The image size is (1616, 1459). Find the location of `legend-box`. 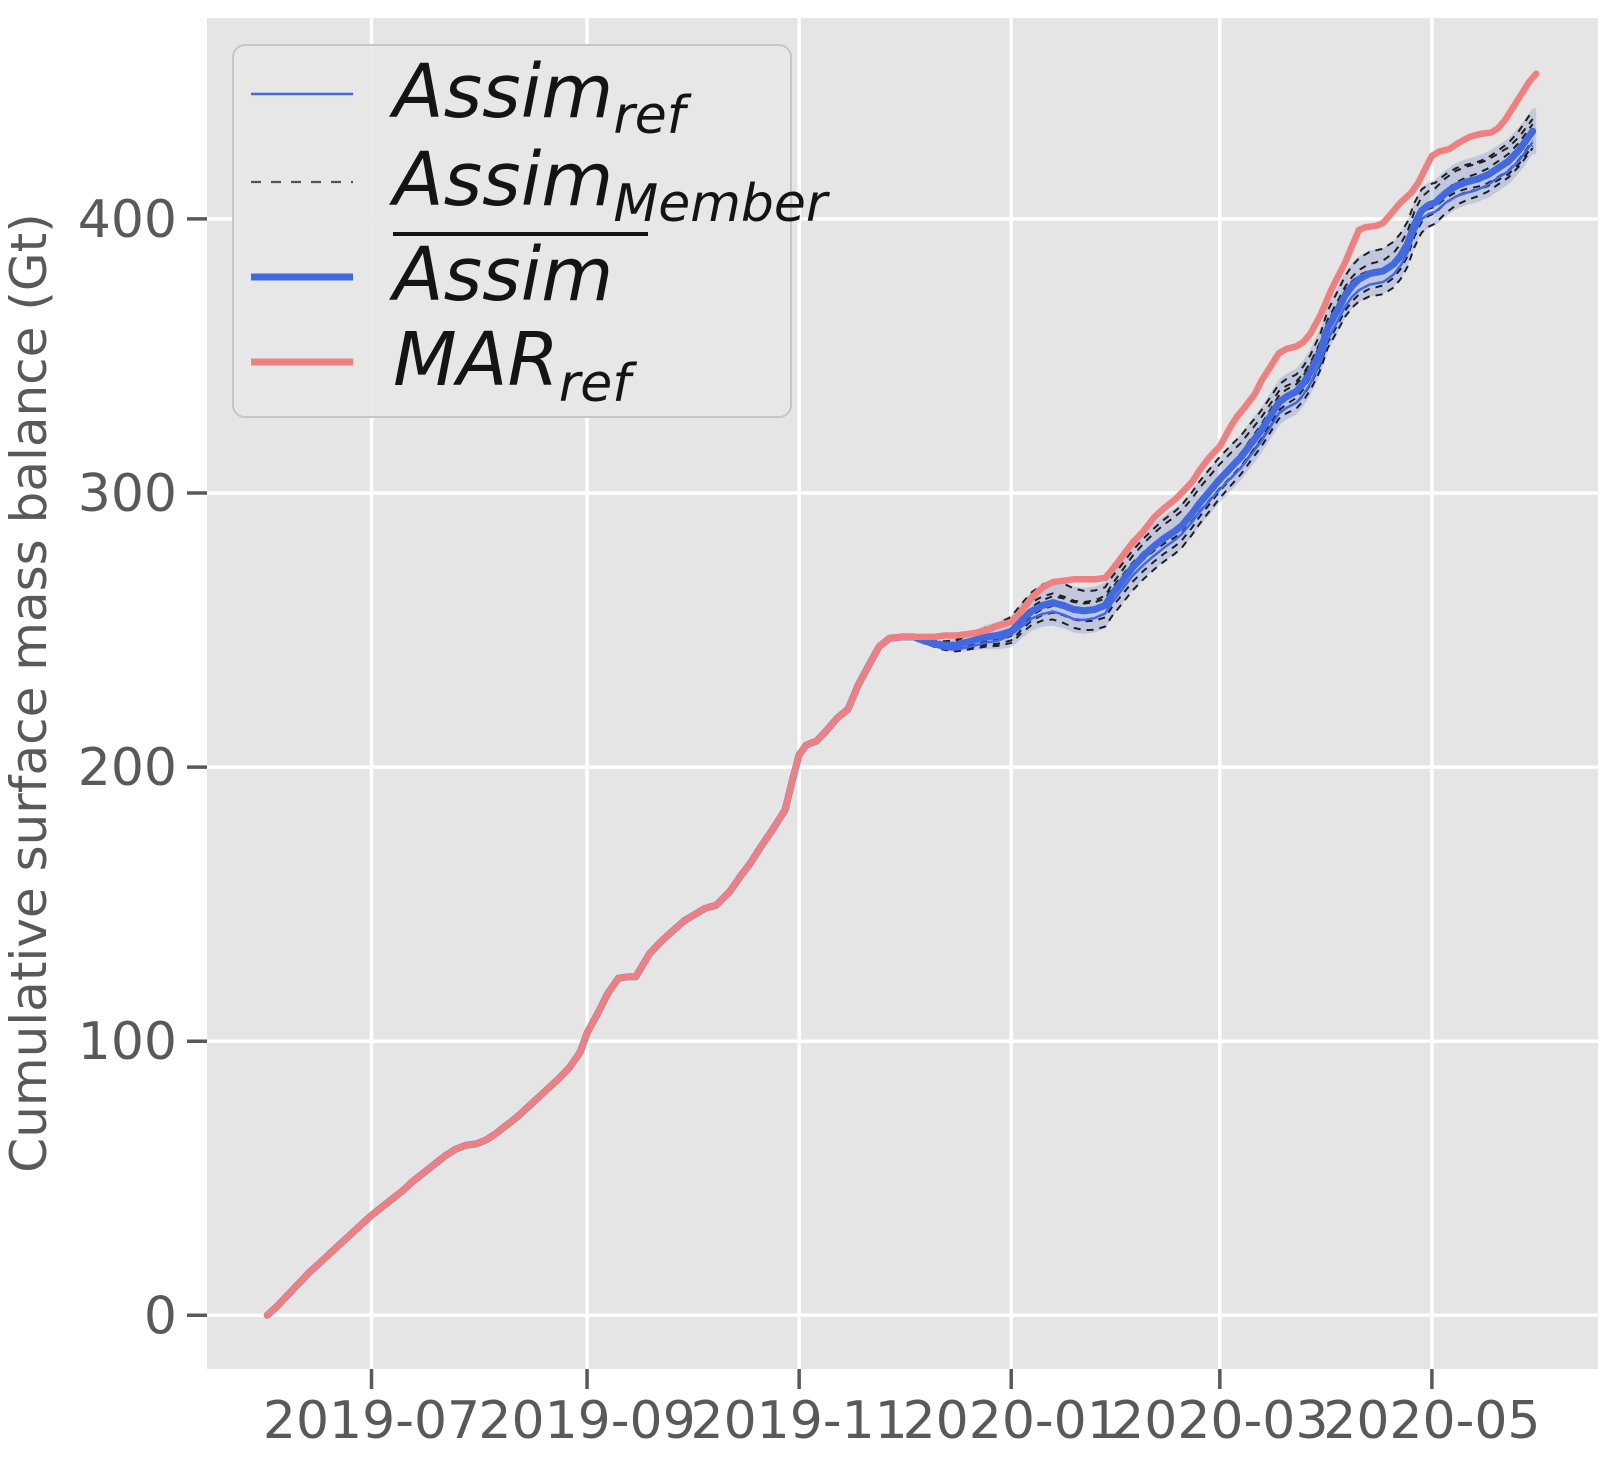

legend-box is located at coordinates (512, 231).